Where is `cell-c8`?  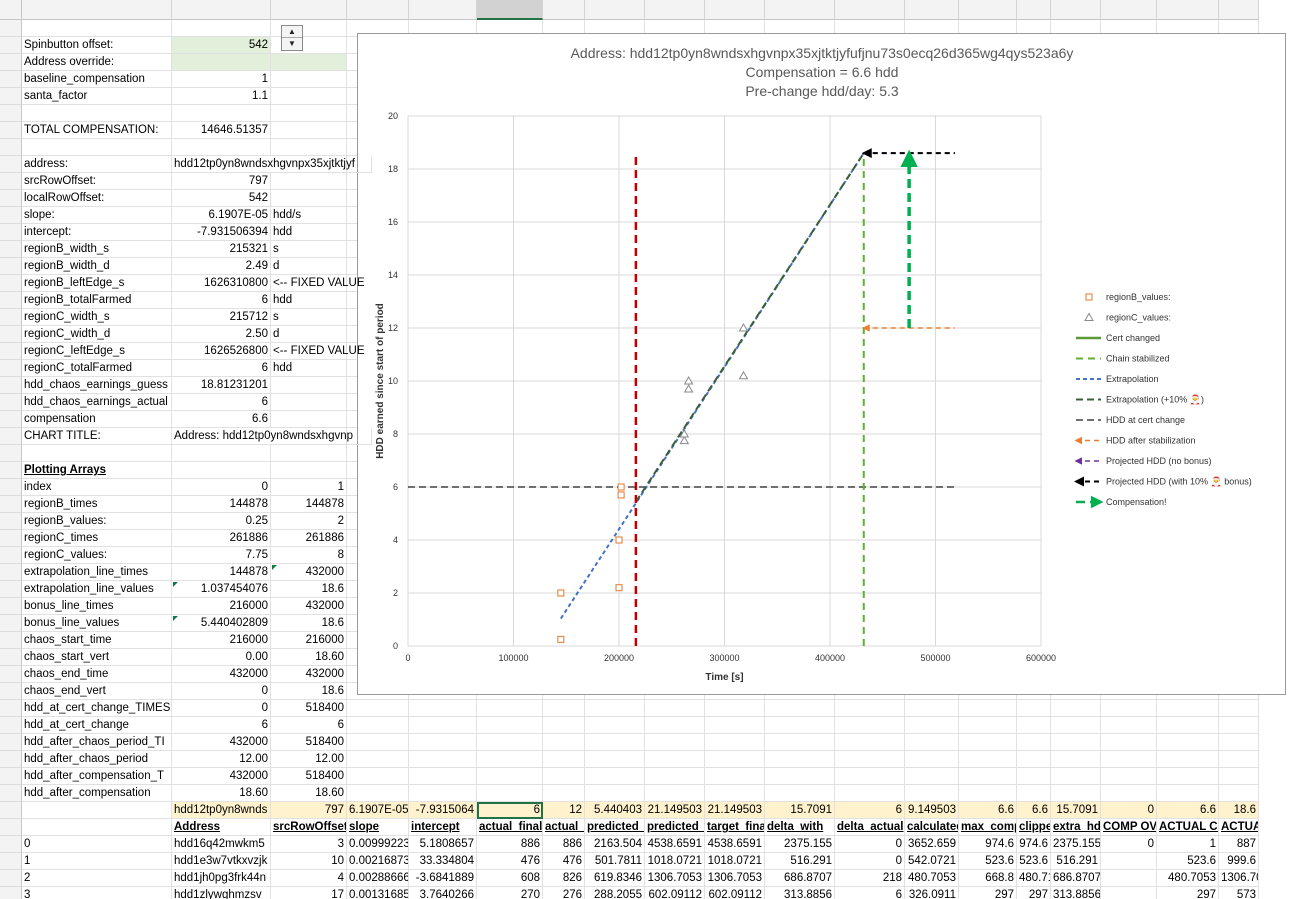 cell-c8 is located at coordinates (309, 147).